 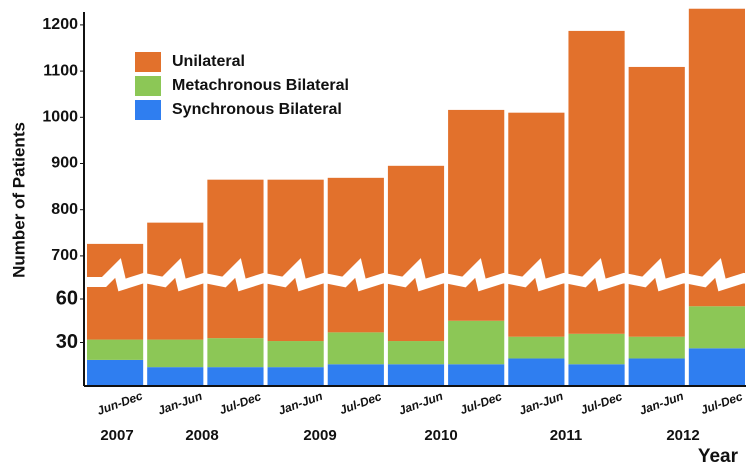 I want to click on y-tick-label: 1100, so click(x=60, y=70).